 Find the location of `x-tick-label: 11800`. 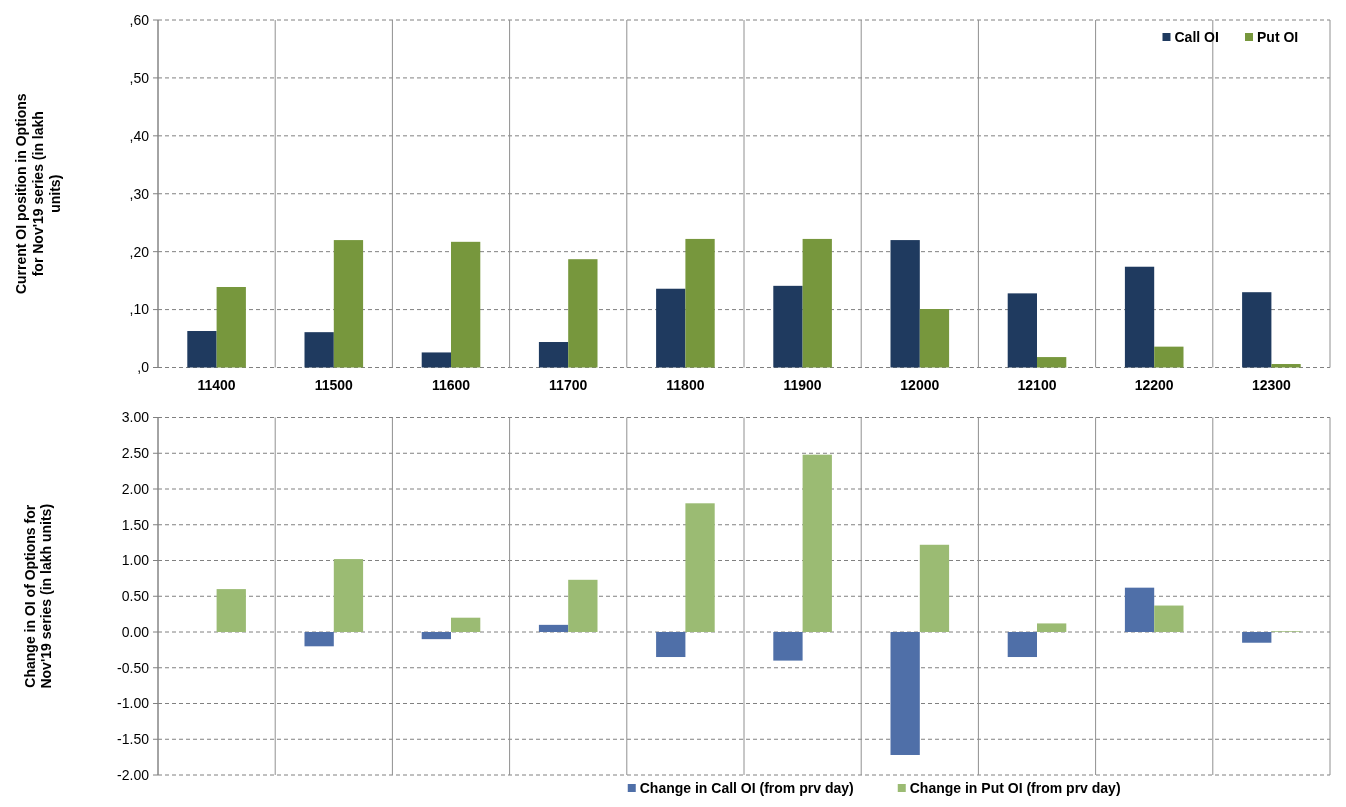

x-tick-label: 11800 is located at coordinates (685, 384).